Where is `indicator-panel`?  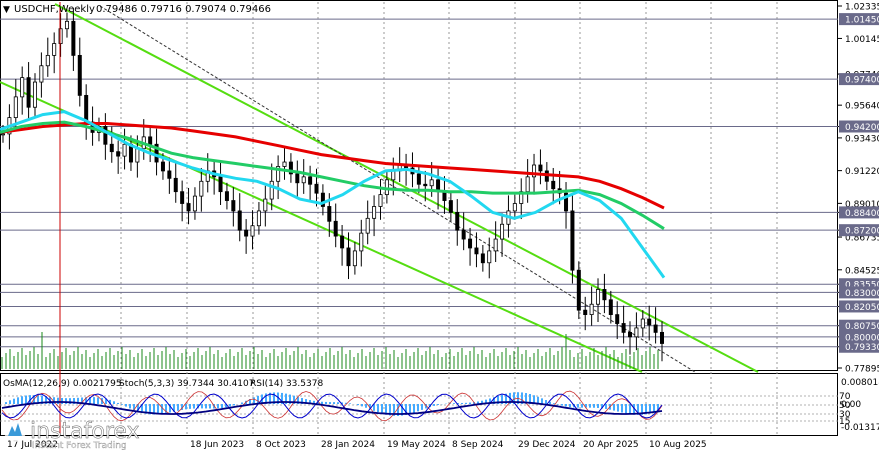
indicator-panel is located at coordinates (419, 406).